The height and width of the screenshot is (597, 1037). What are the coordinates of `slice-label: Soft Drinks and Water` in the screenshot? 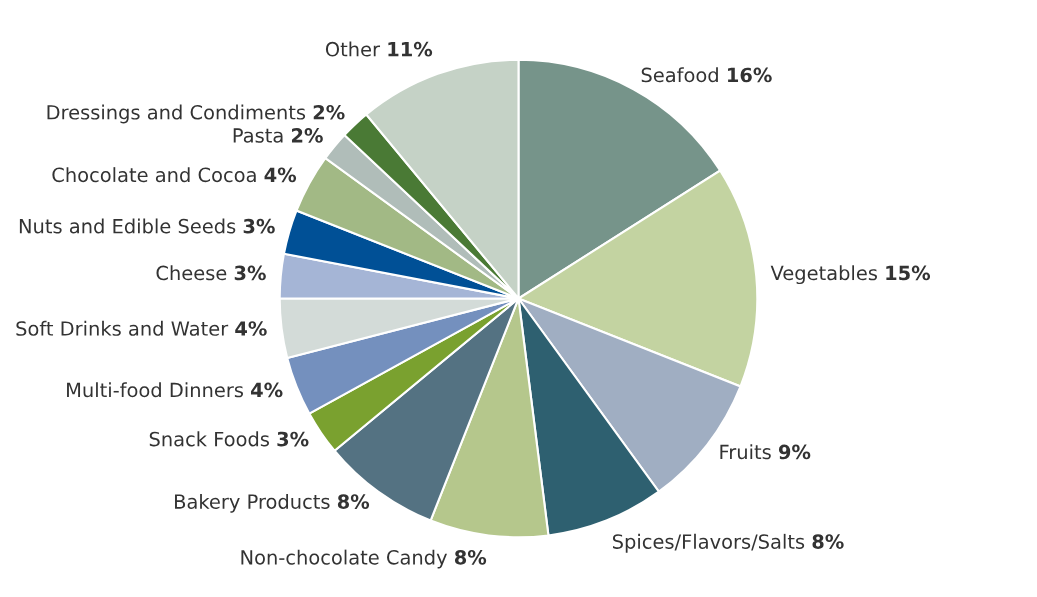 It's located at (122, 328).